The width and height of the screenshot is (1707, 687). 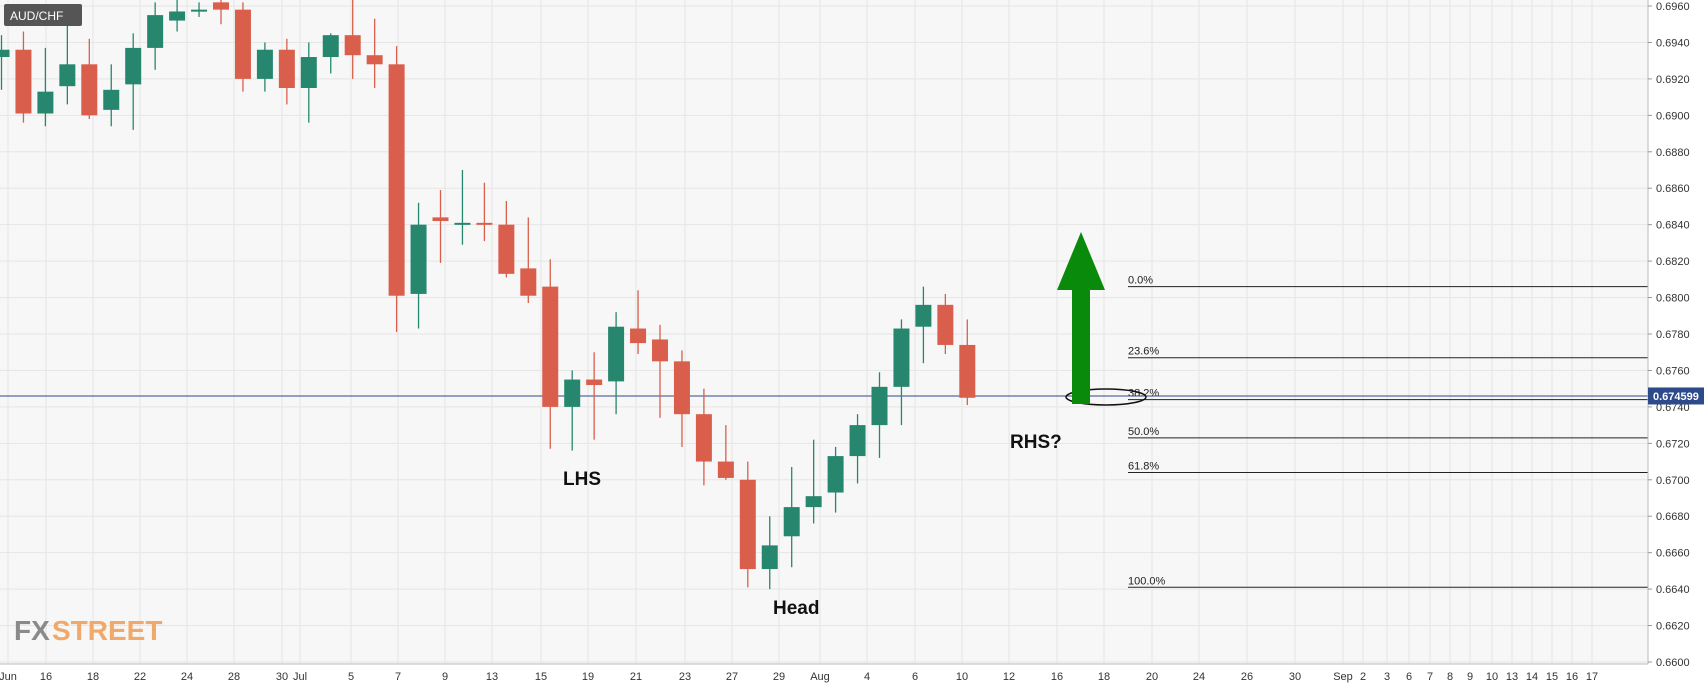 What do you see at coordinates (1152, 677) in the screenshot?
I see `date-tick-label: 20` at bounding box center [1152, 677].